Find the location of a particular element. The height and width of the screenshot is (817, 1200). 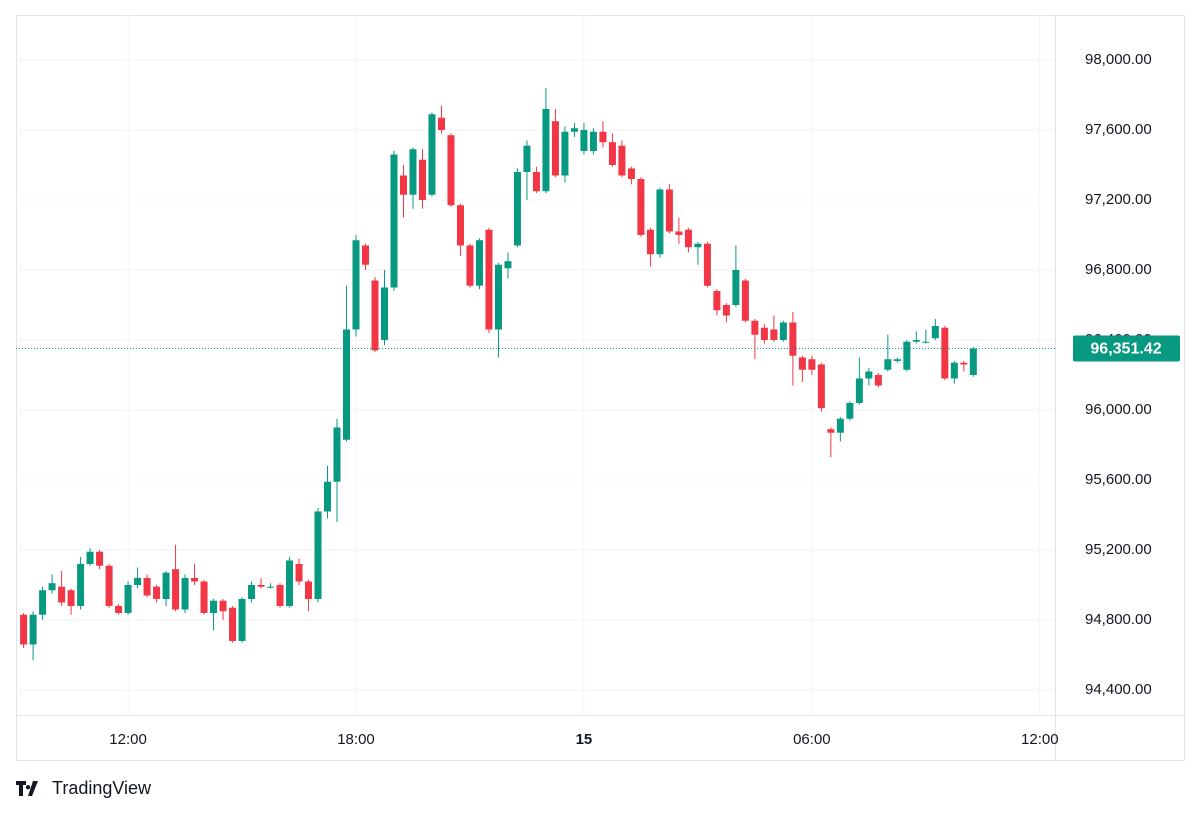

y-tick-label: 96,000.00 is located at coordinates (1118, 409).